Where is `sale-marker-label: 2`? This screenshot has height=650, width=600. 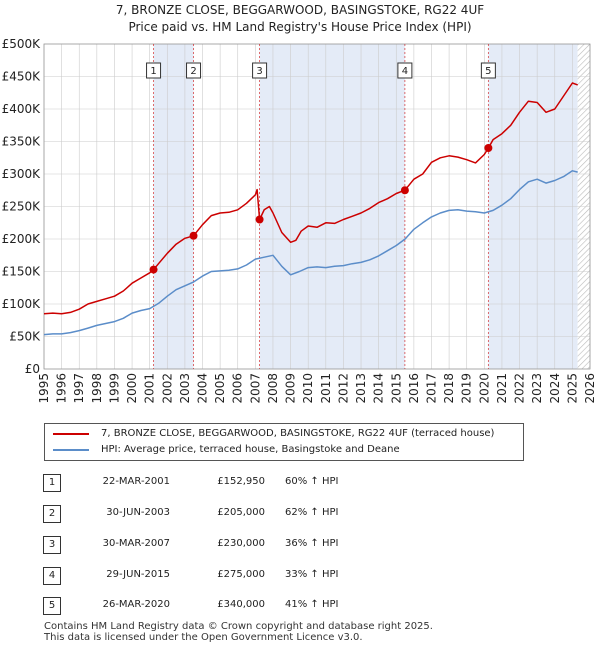
sale-marker-label: 2 is located at coordinates (193, 71).